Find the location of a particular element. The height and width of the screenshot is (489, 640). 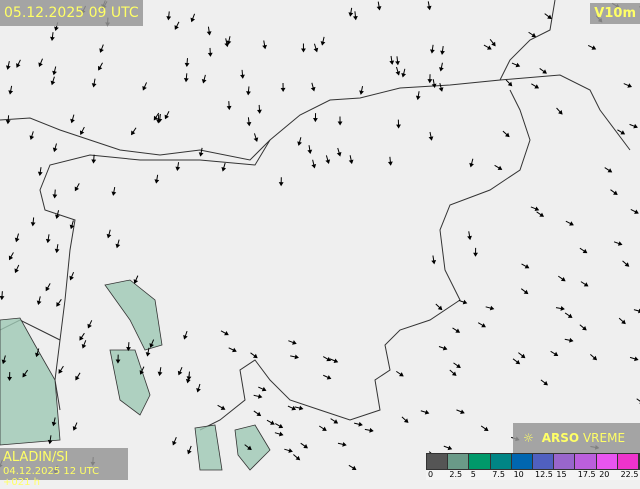

model-name: ALADIN/SI is located at coordinates (64, 456).